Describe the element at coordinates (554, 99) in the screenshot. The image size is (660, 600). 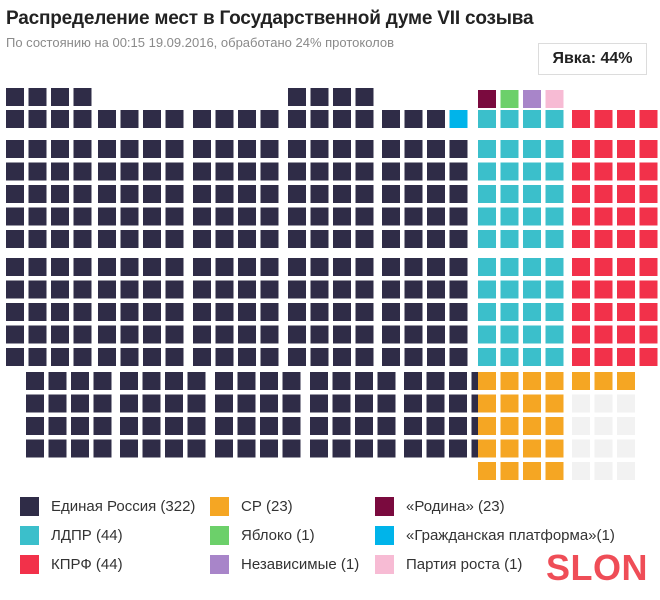
I see `seat-growth` at that location.